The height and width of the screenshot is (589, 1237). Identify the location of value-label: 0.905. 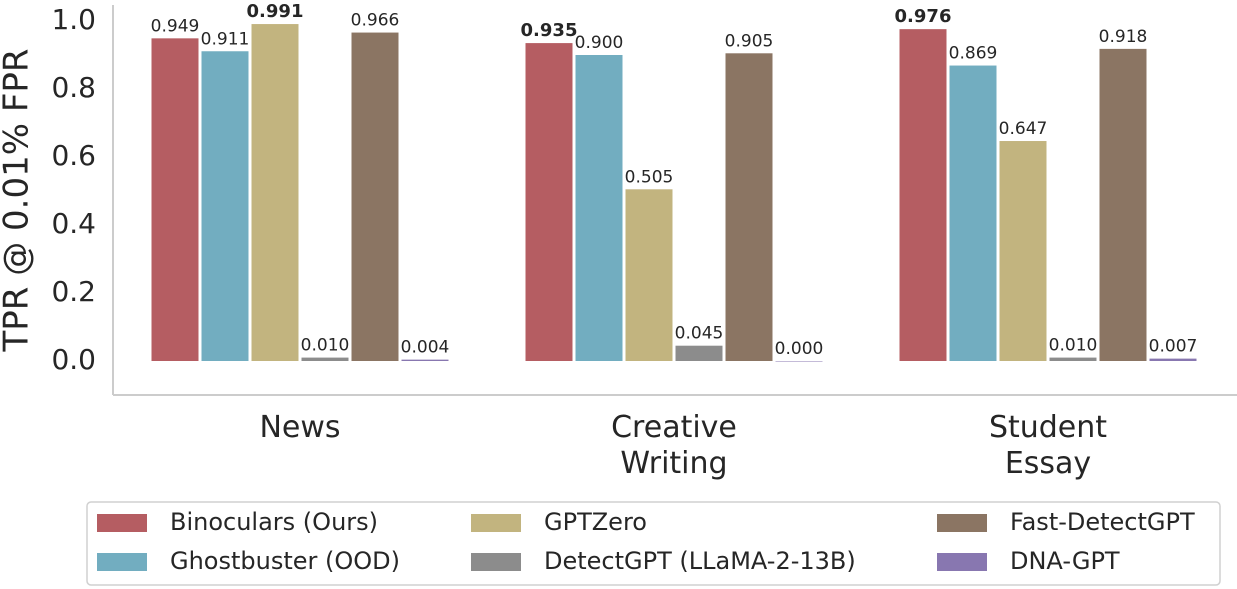
(749, 41).